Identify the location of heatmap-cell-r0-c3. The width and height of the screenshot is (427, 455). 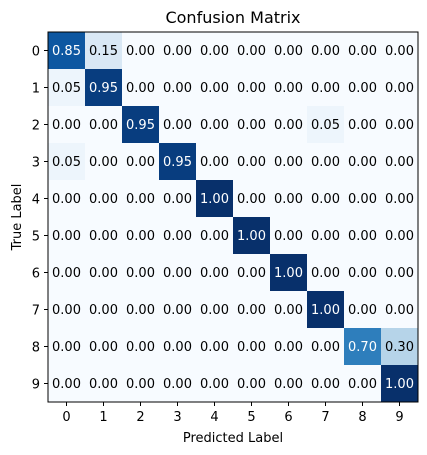
(178, 51).